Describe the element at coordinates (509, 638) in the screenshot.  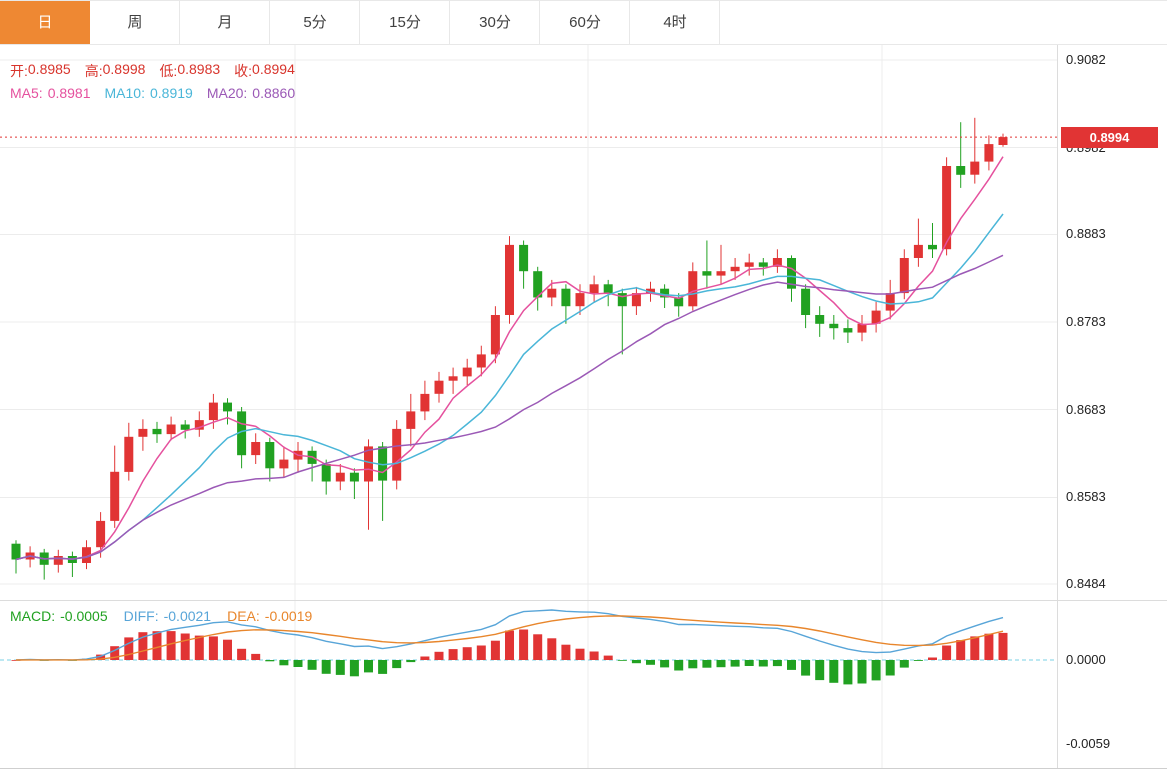
I see `dea-line` at that location.